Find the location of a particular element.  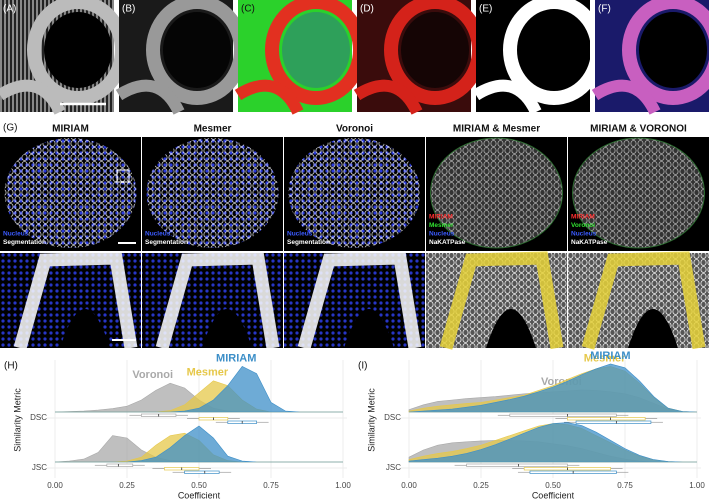

column-header: MIRIAM & VORONOI is located at coordinates (638, 129).